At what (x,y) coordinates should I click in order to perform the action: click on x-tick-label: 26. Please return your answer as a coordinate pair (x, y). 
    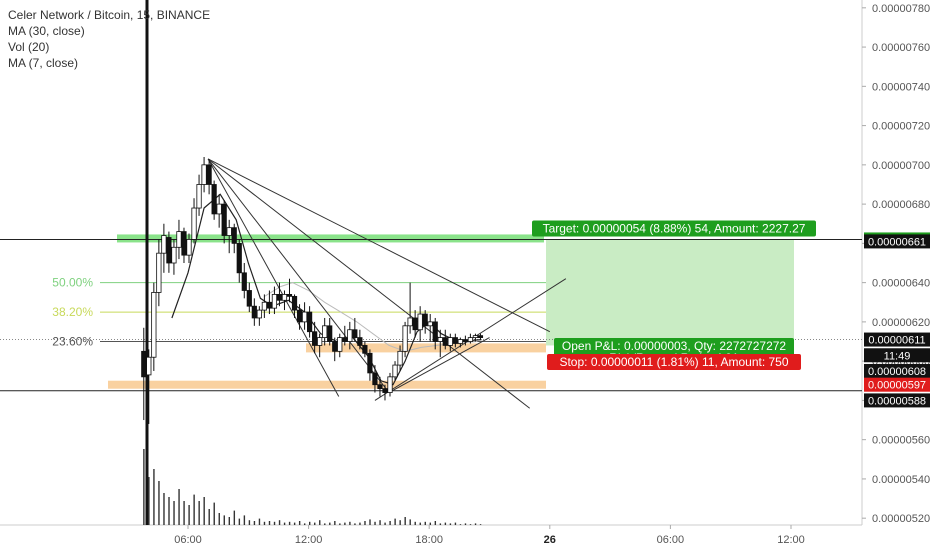
    Looking at the image, I should click on (550, 540).